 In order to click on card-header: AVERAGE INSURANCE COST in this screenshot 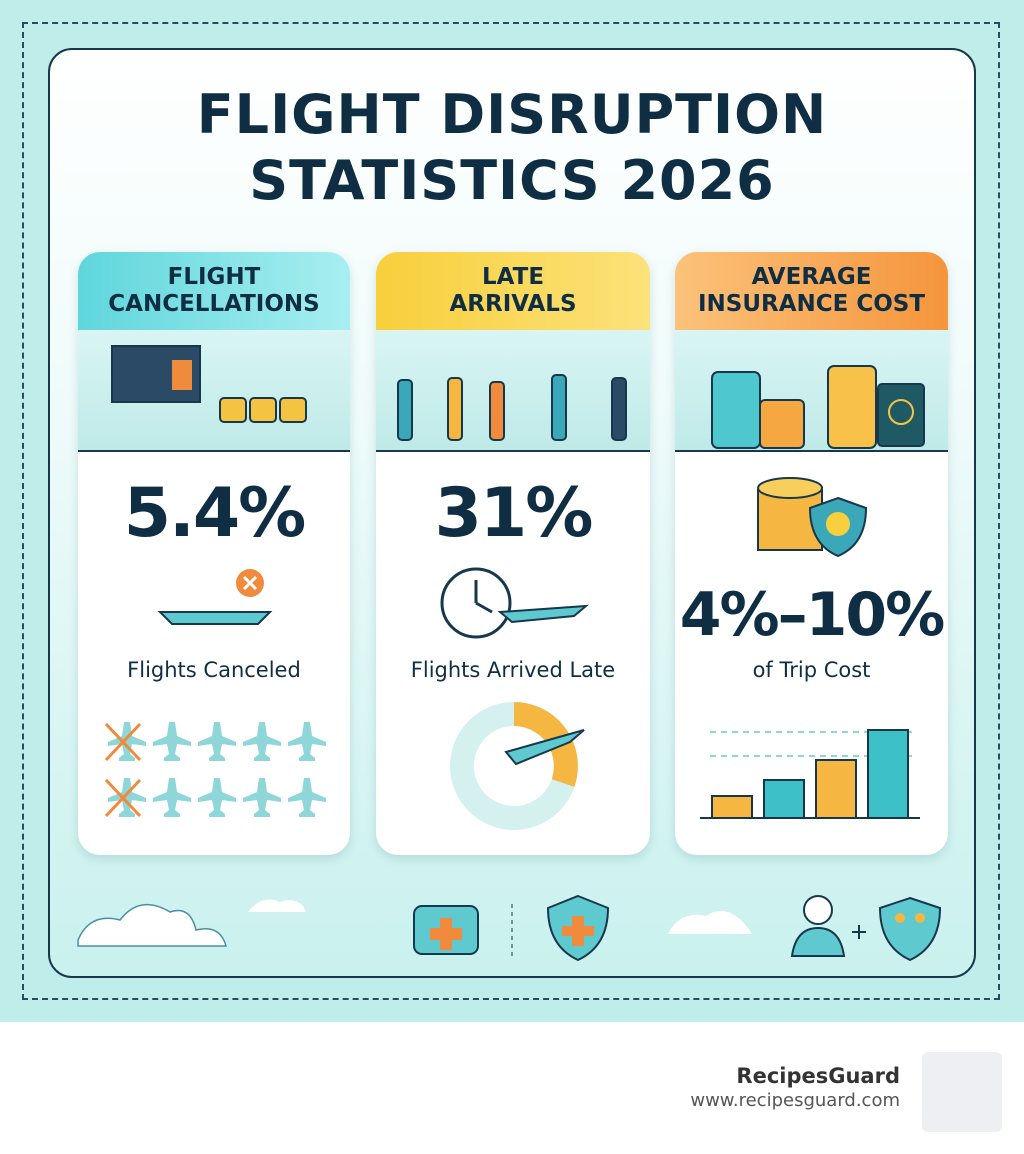, I will do `click(811, 291)`.